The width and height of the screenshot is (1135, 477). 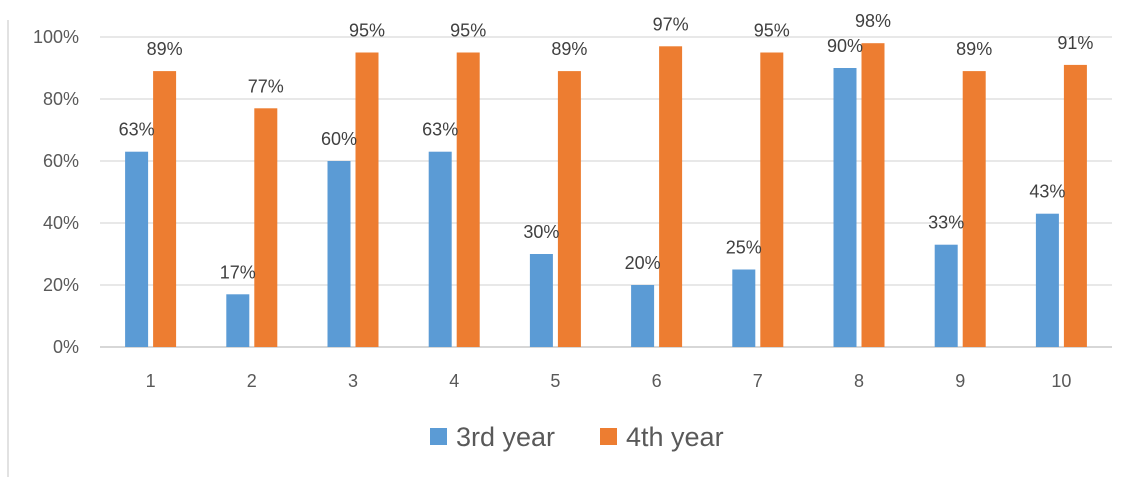 What do you see at coordinates (845, 46) in the screenshot?
I see `data-label: 90%` at bounding box center [845, 46].